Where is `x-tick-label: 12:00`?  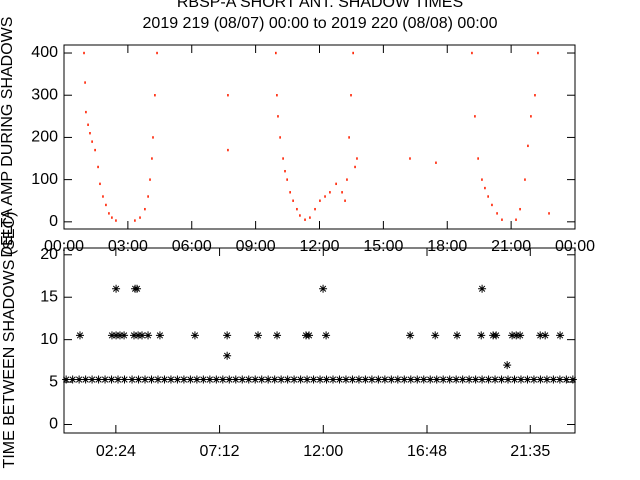
x-tick-label: 12:00 is located at coordinates (323, 451).